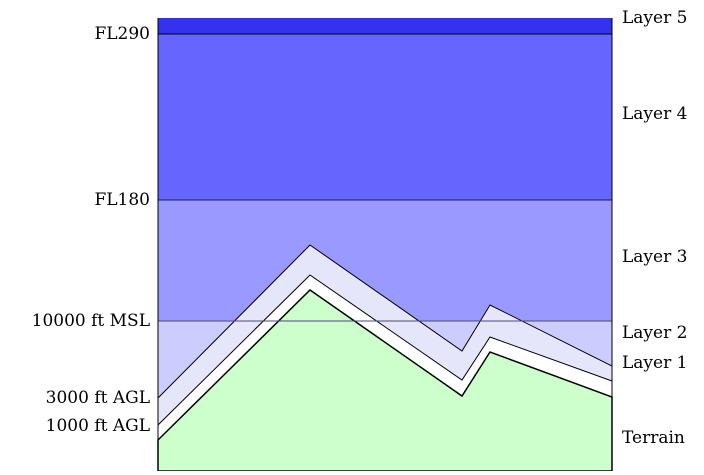 The width and height of the screenshot is (704, 475). What do you see at coordinates (655, 363) in the screenshot?
I see `layer1-label: Layer 1` at bounding box center [655, 363].